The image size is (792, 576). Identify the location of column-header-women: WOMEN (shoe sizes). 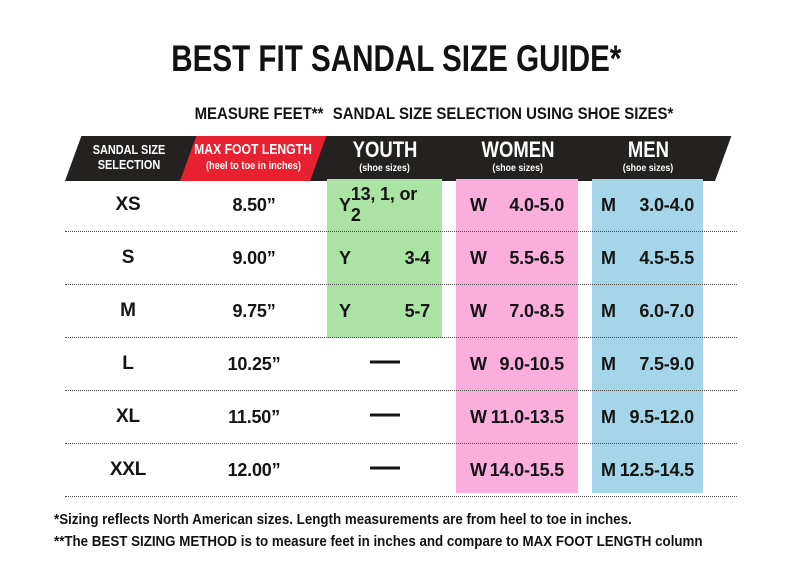
(518, 155).